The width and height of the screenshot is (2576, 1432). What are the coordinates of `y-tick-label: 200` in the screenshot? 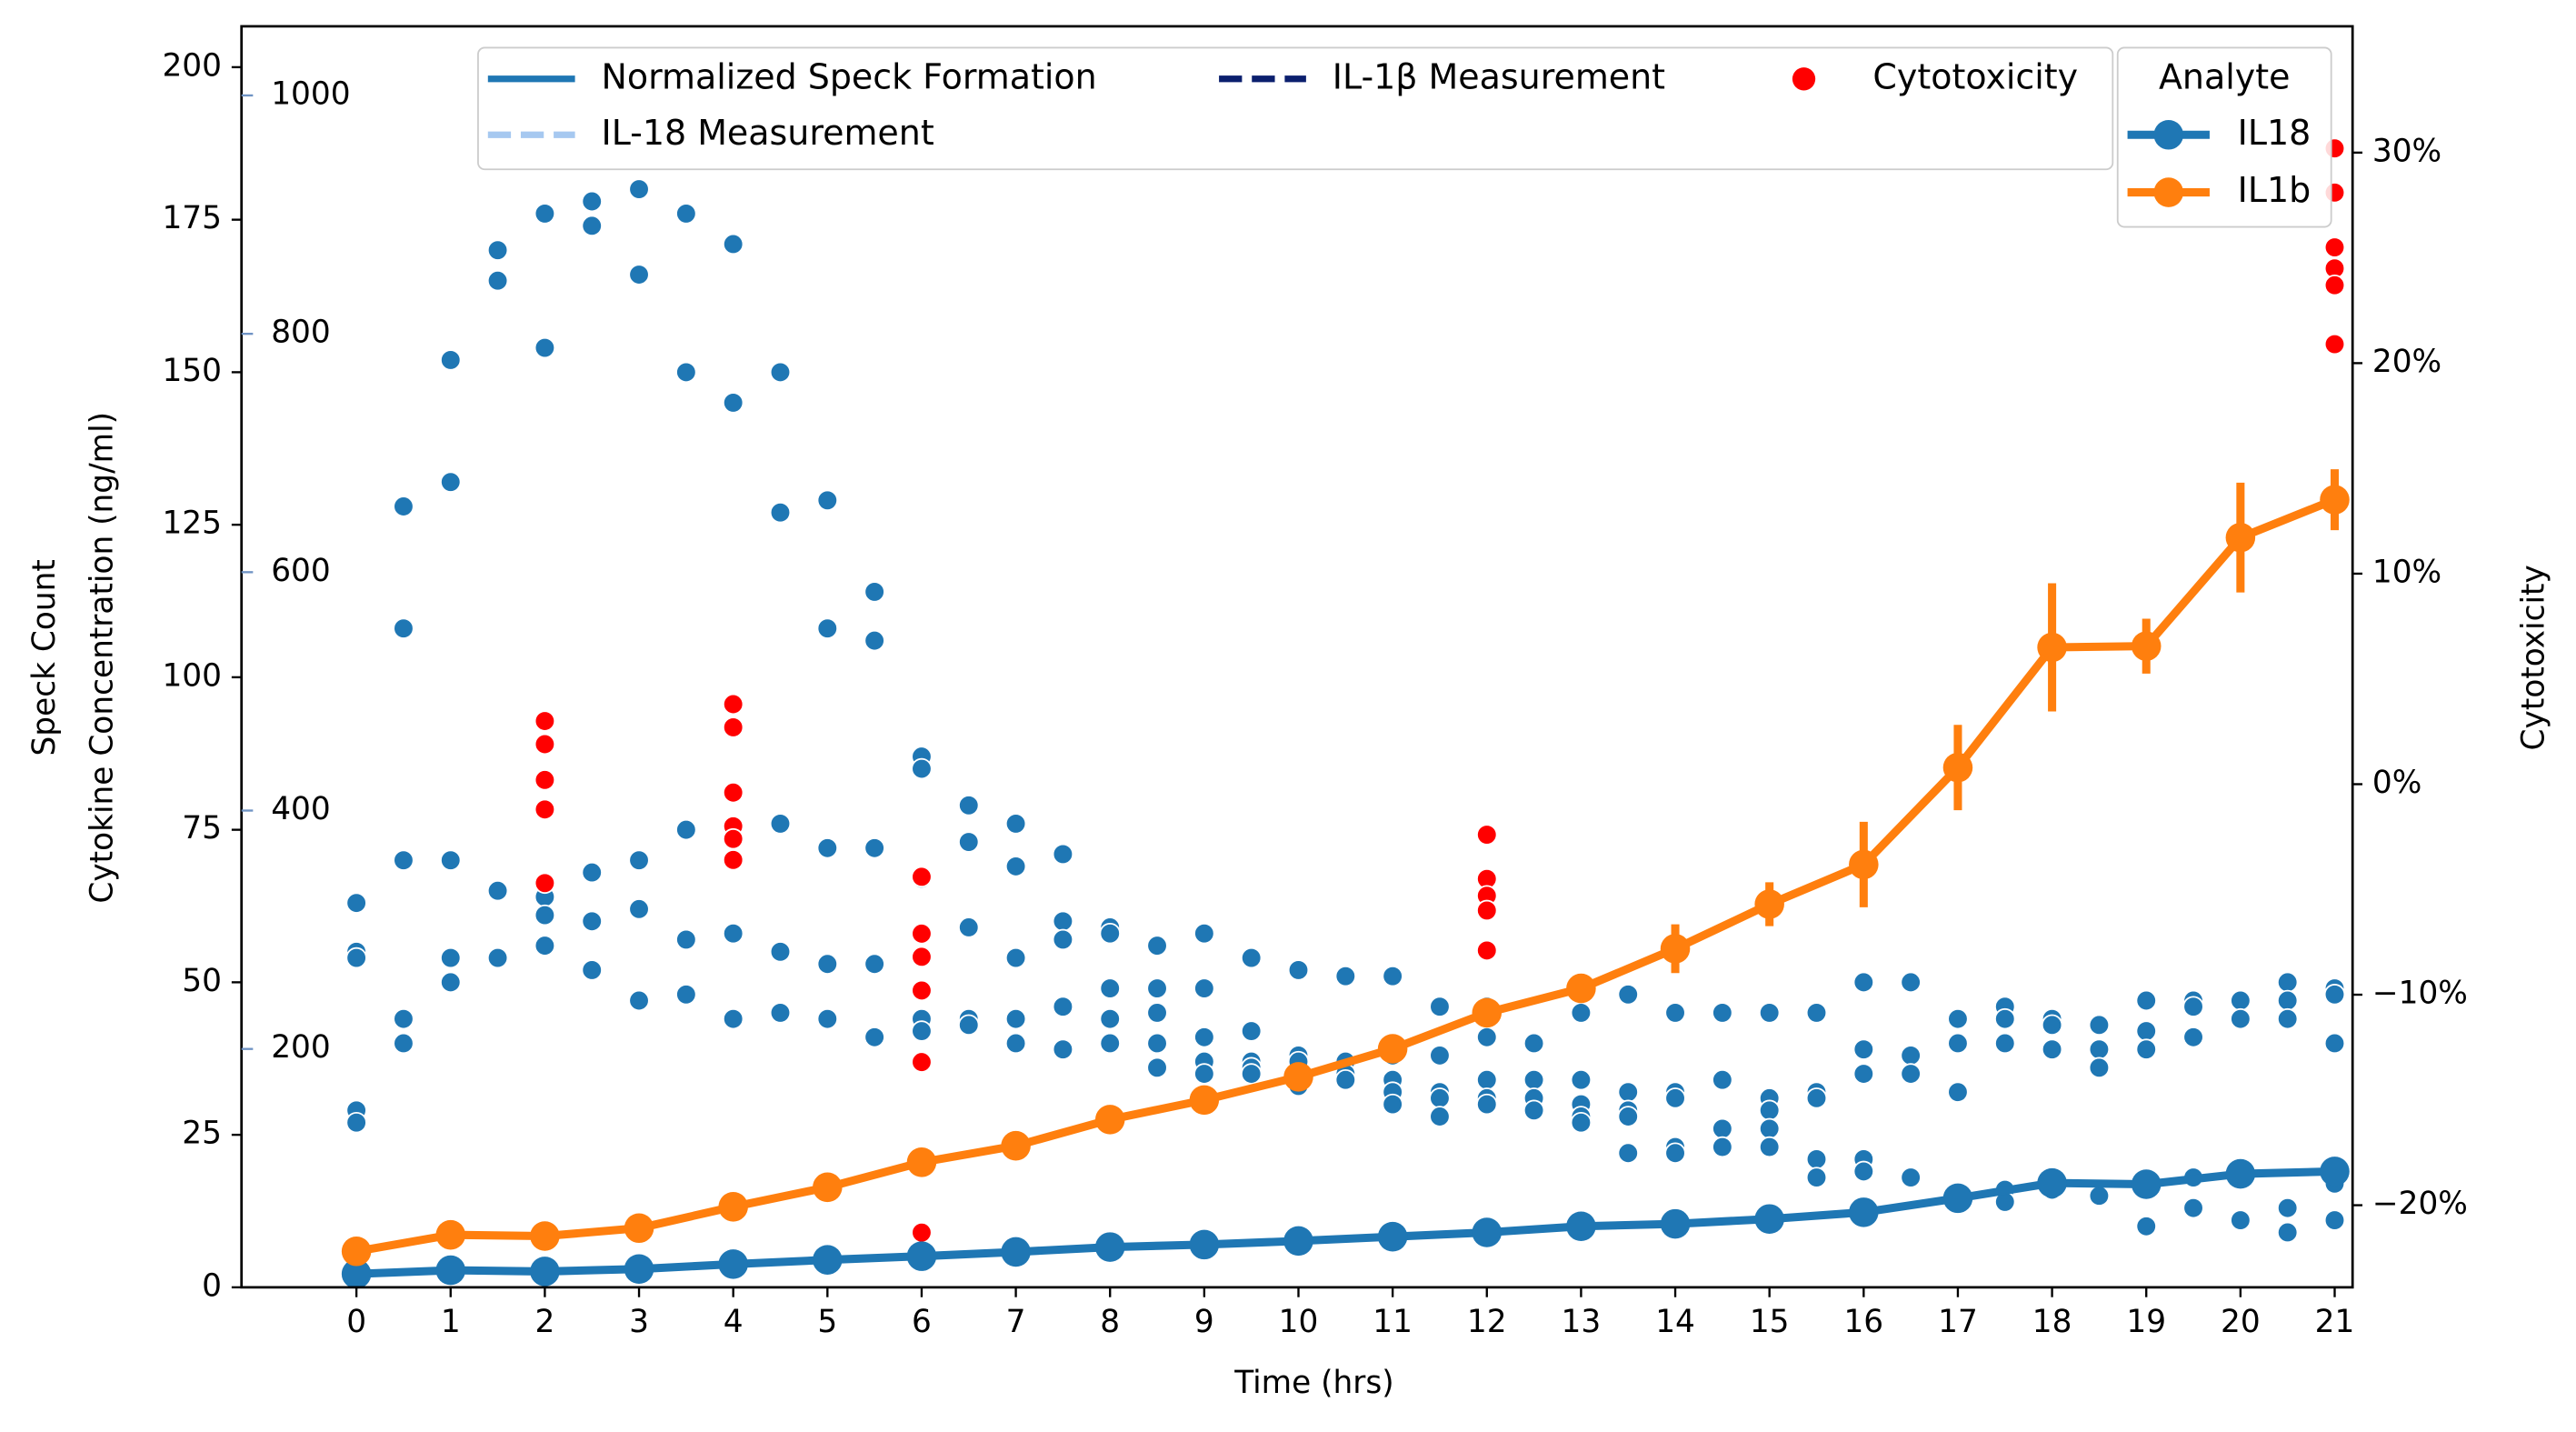 It's located at (192, 65).